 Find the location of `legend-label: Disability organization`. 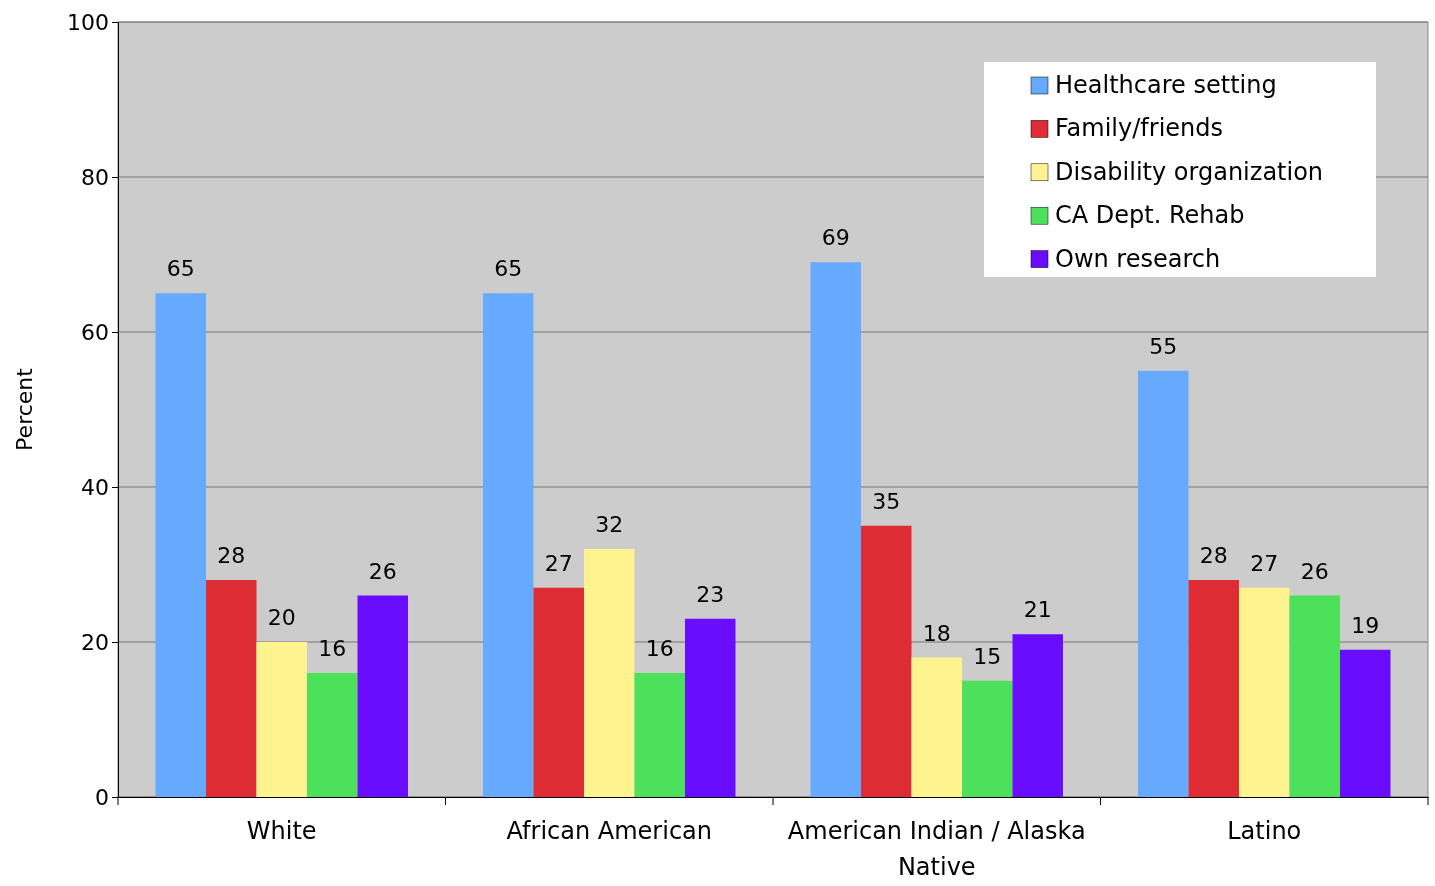

legend-label: Disability organization is located at coordinates (1189, 171).